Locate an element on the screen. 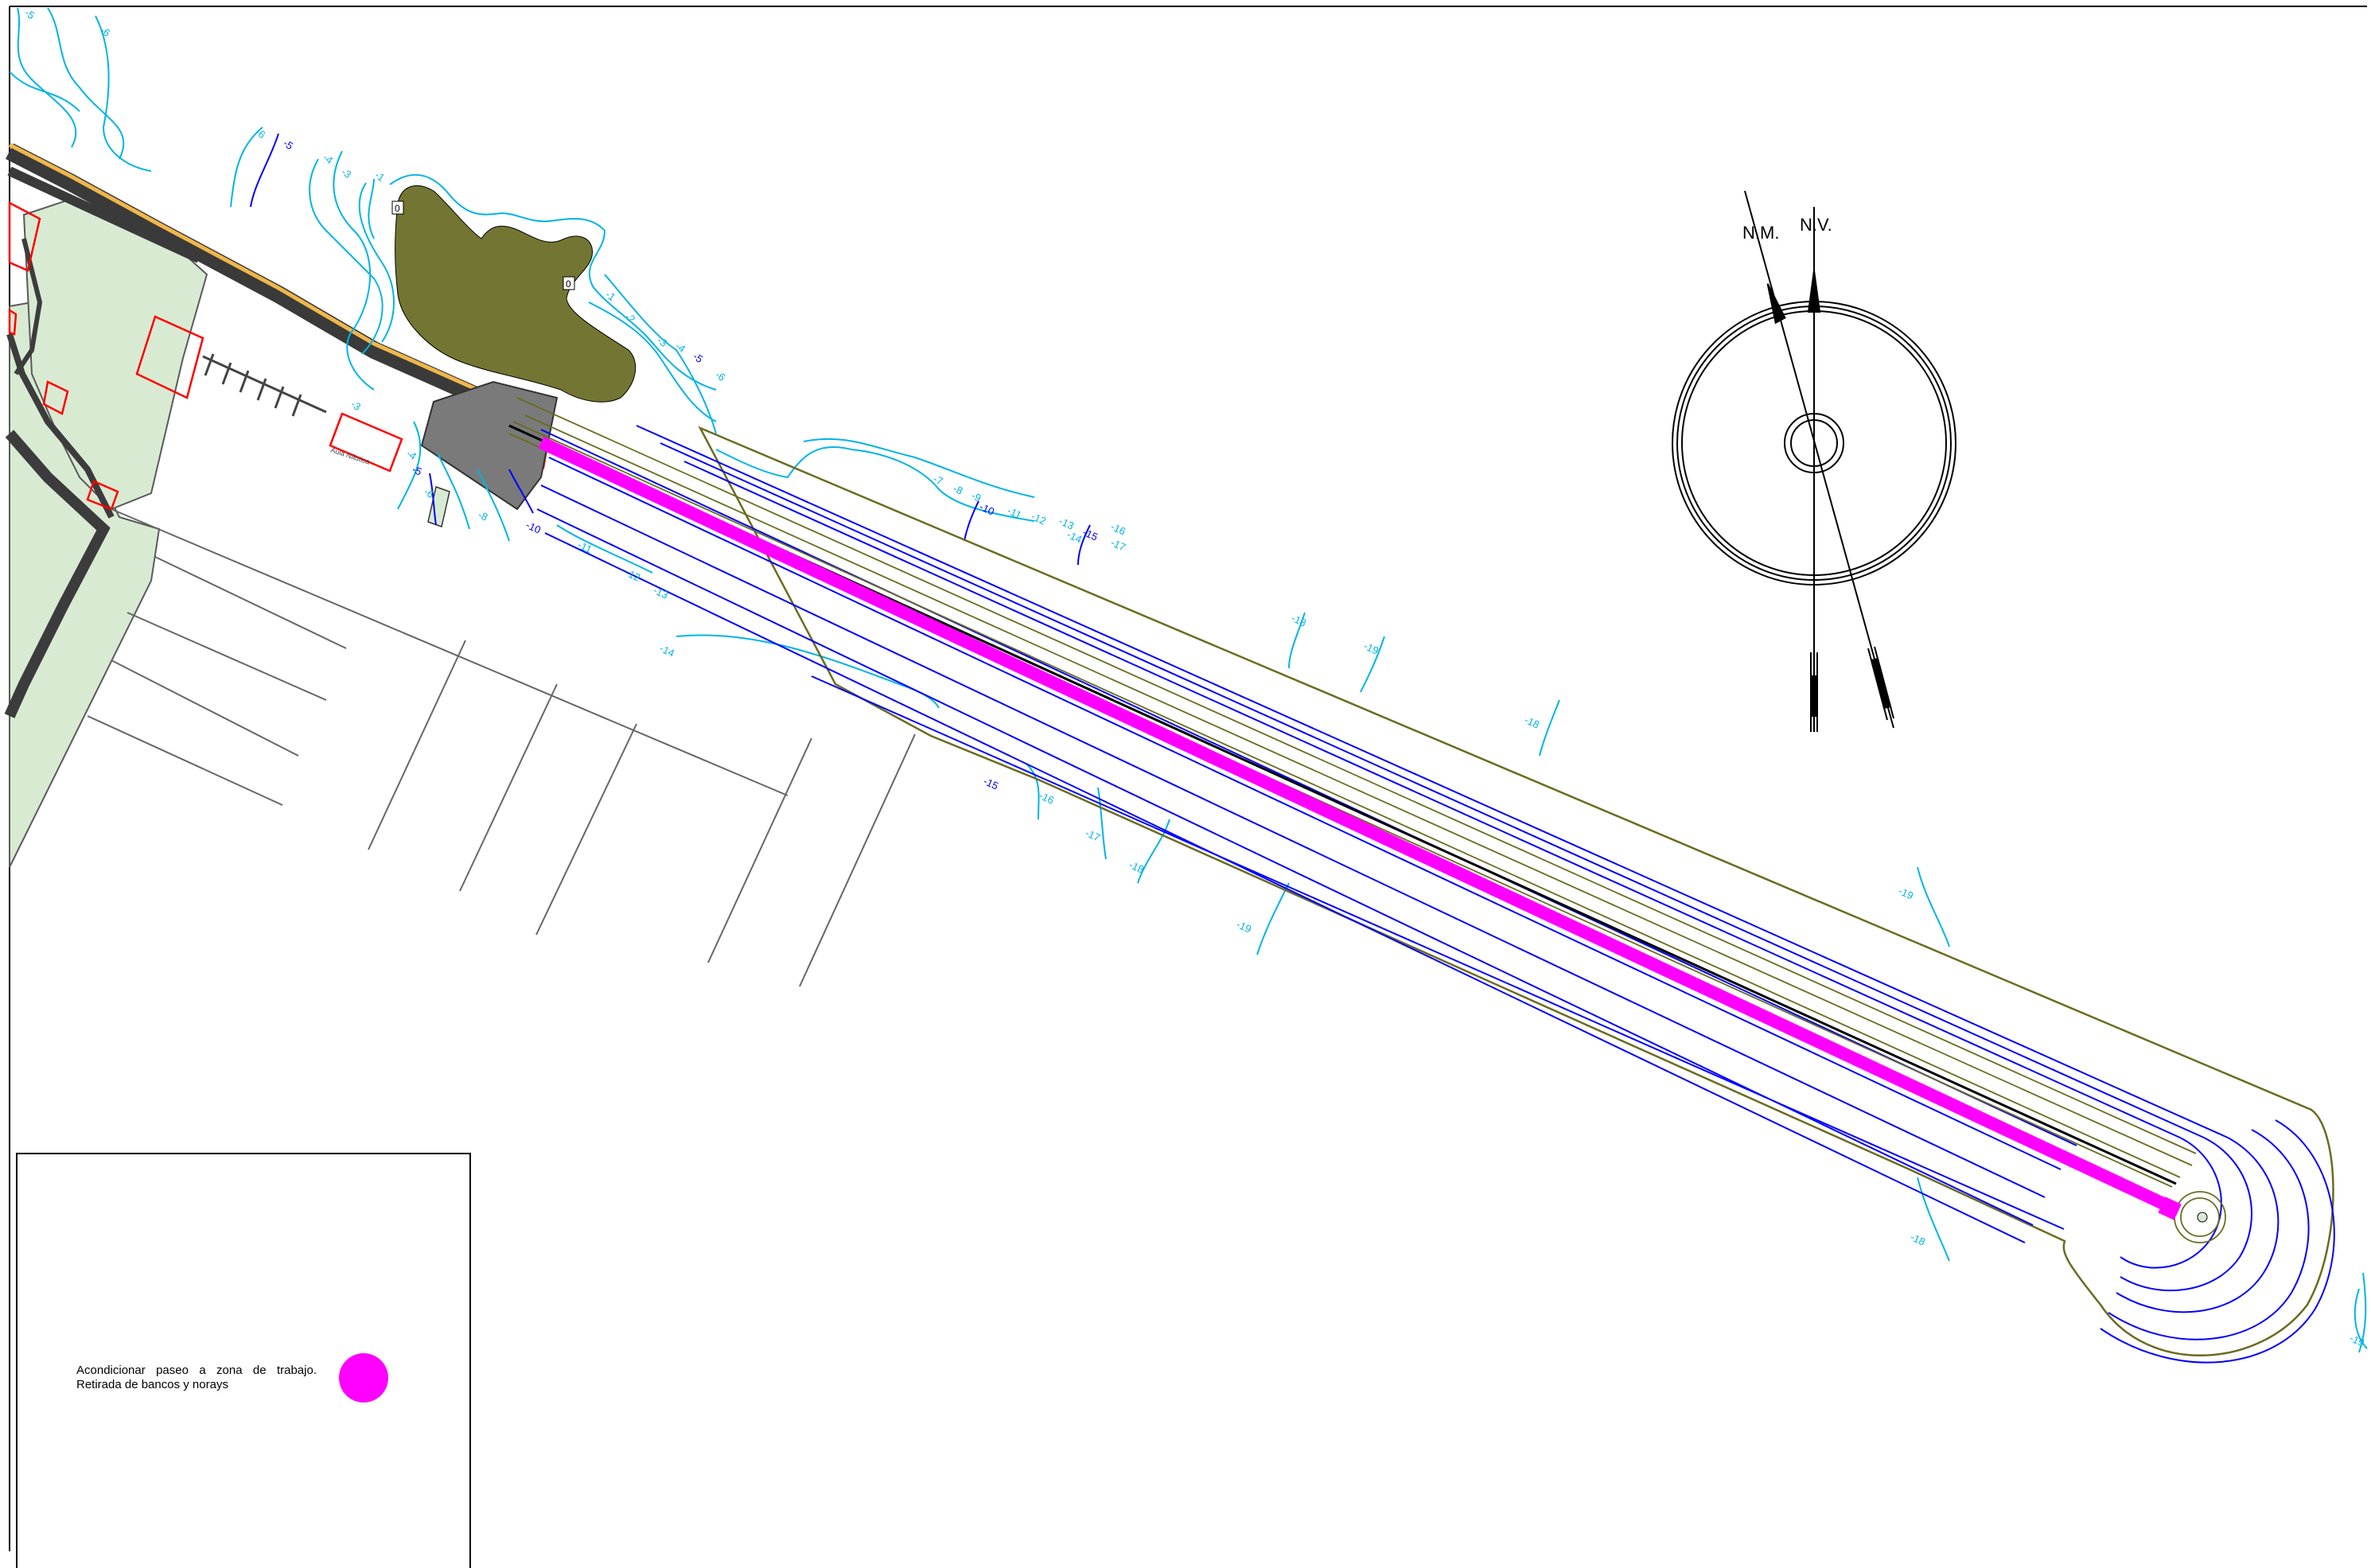 The image size is (2371, 1568). svg-text: -9 is located at coordinates (976, 496).